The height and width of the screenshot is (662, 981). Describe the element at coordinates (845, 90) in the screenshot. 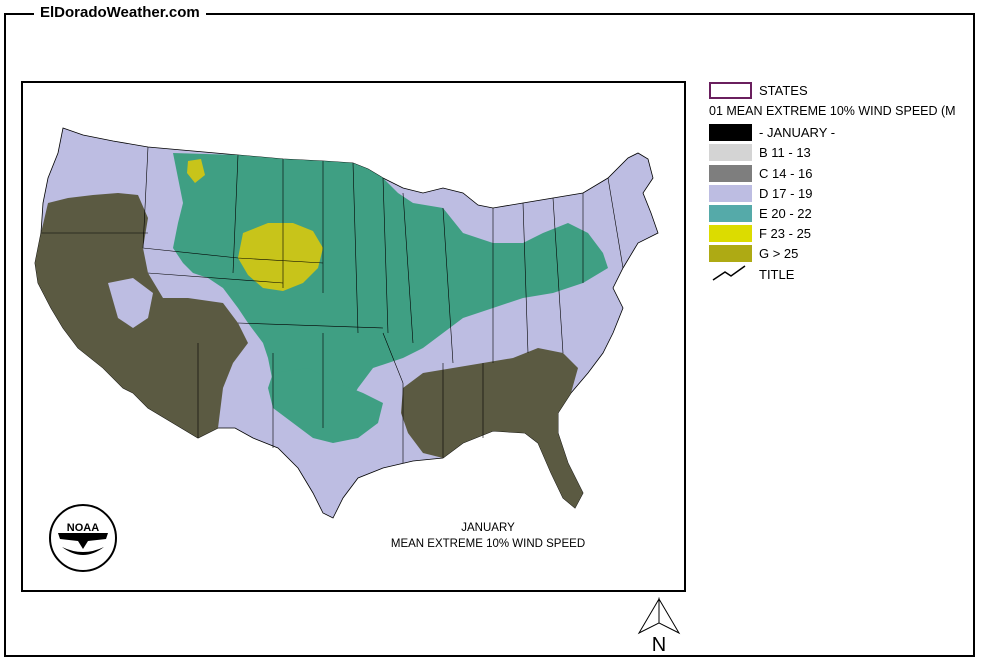

I see `legend-states-row: STATES` at that location.